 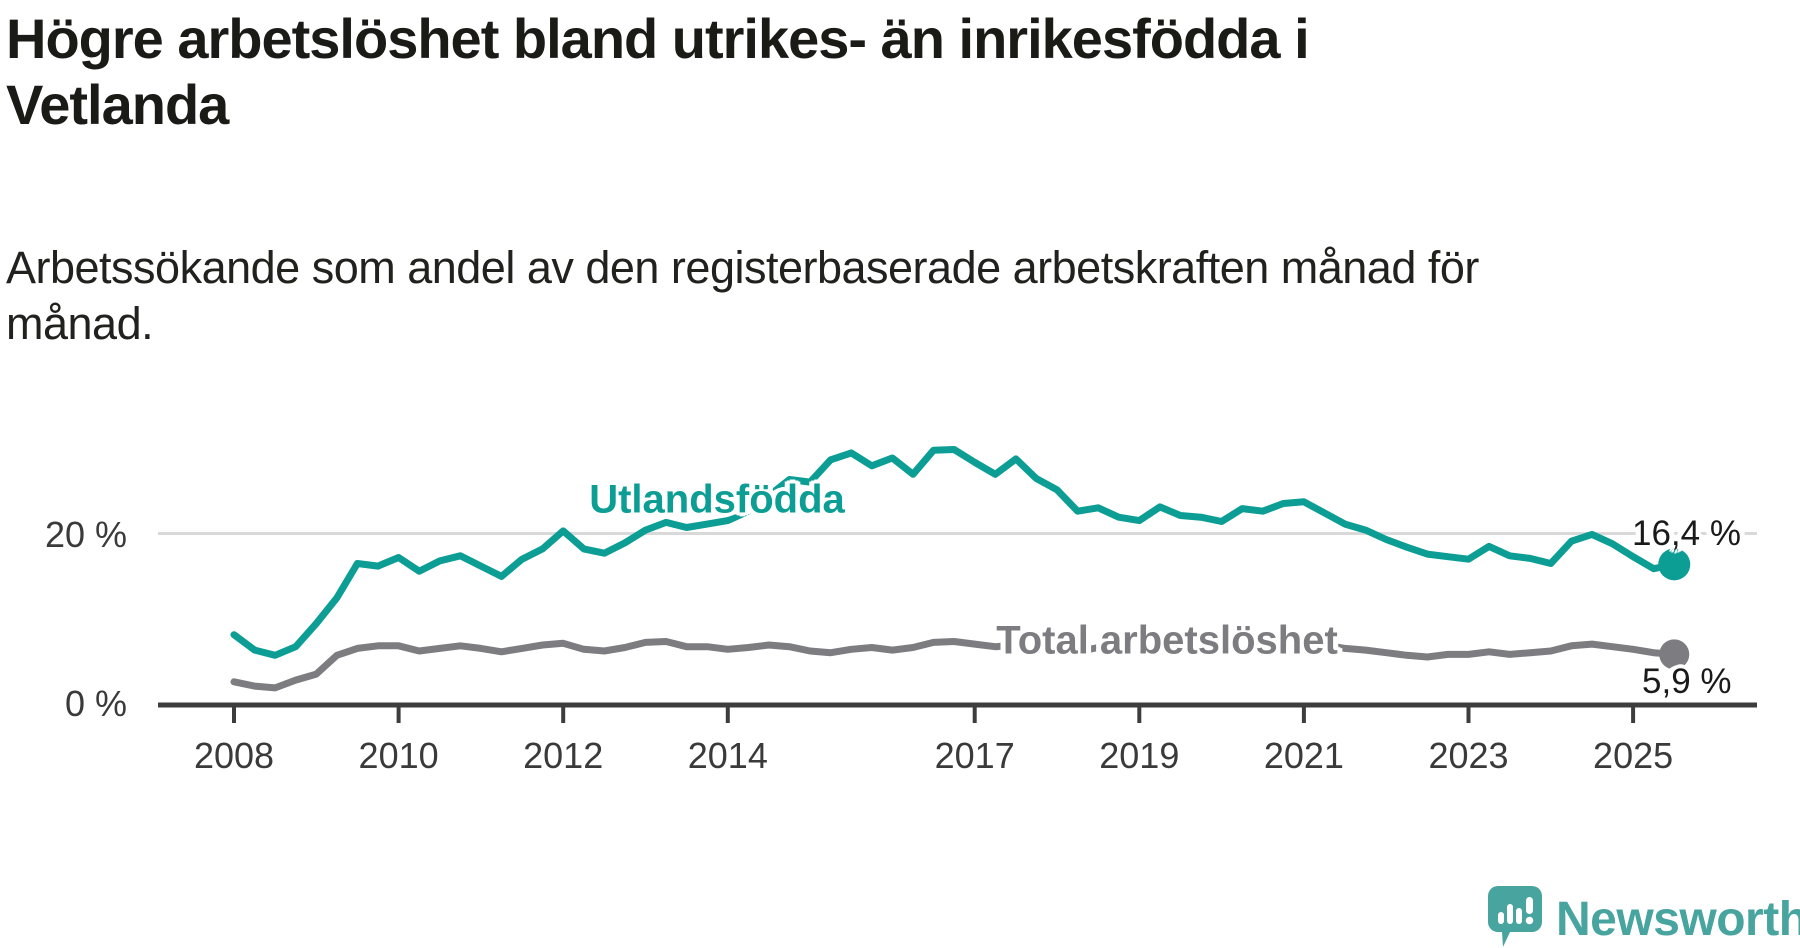 What do you see at coordinates (974, 755) in the screenshot?
I see `x-tick-label: 2017` at bounding box center [974, 755].